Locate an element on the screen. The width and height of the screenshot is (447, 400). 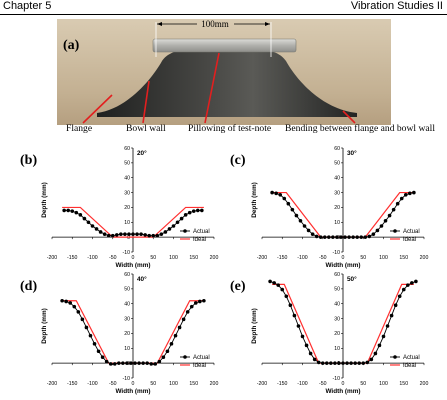
x-tick-label: -200 is located at coordinates (52, 258).